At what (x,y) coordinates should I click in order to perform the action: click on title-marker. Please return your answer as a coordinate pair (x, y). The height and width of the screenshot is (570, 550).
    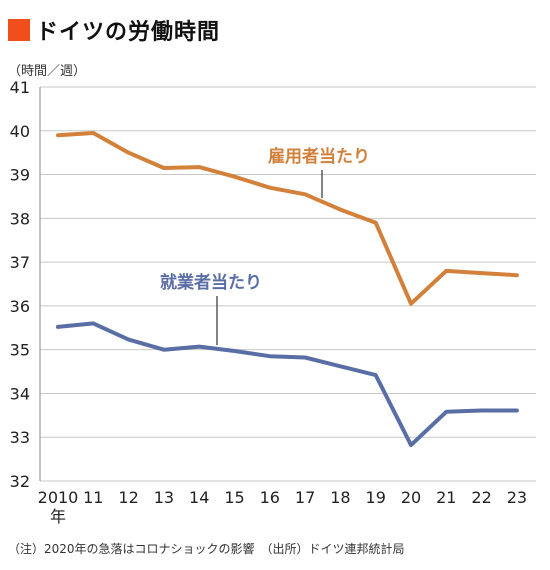
    Looking at the image, I should click on (19, 30).